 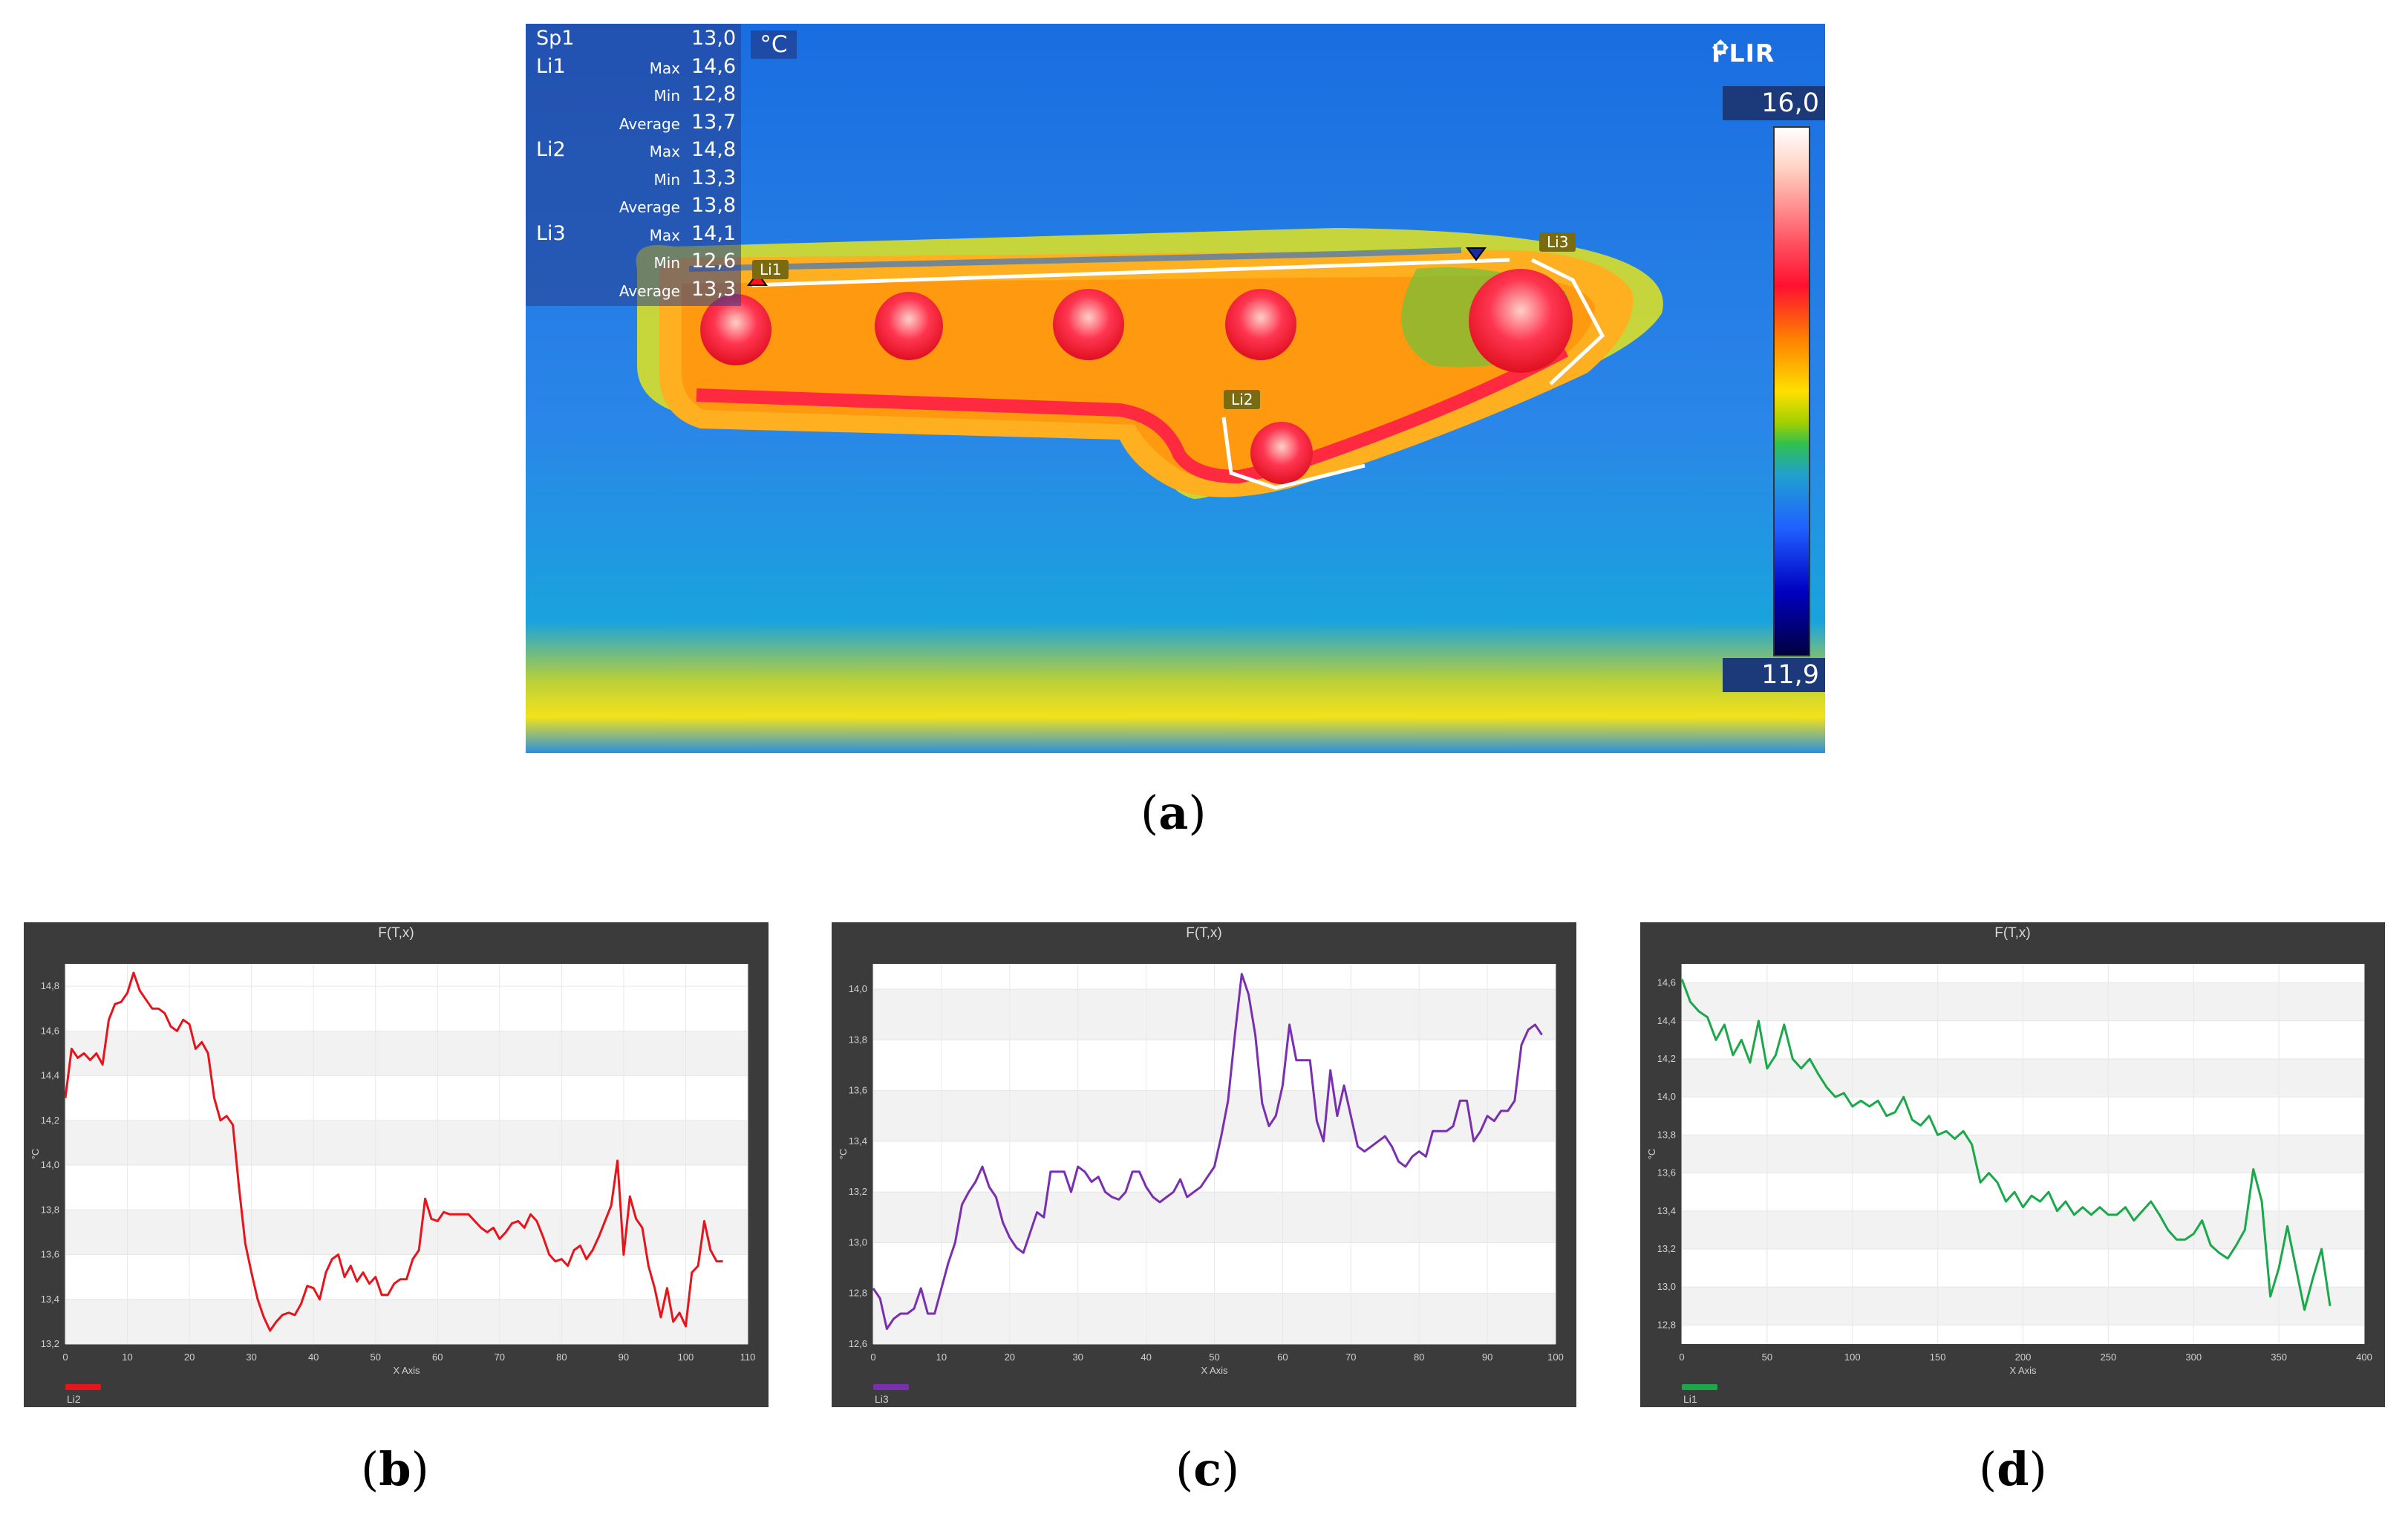 I want to click on caption-c: (c), so click(x=1207, y=1469).